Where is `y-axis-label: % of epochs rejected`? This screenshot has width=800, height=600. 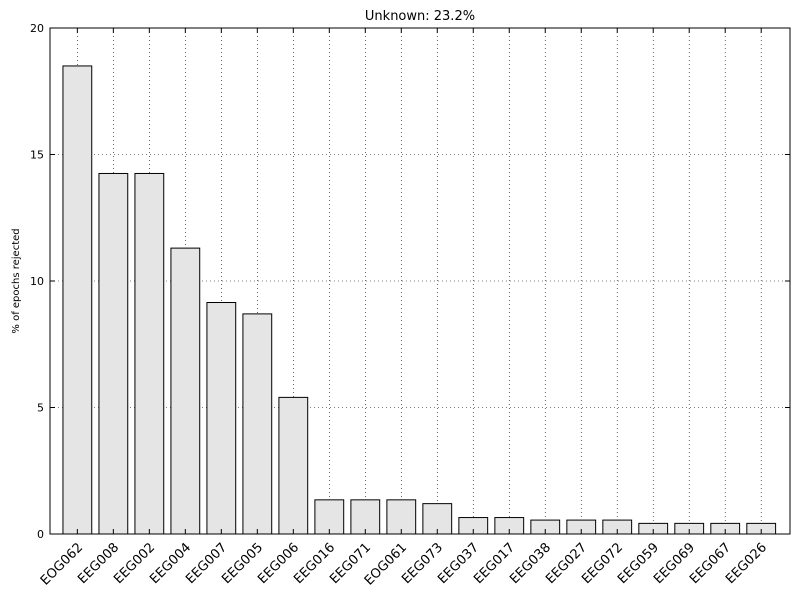 y-axis-label: % of epochs rejected is located at coordinates (16, 280).